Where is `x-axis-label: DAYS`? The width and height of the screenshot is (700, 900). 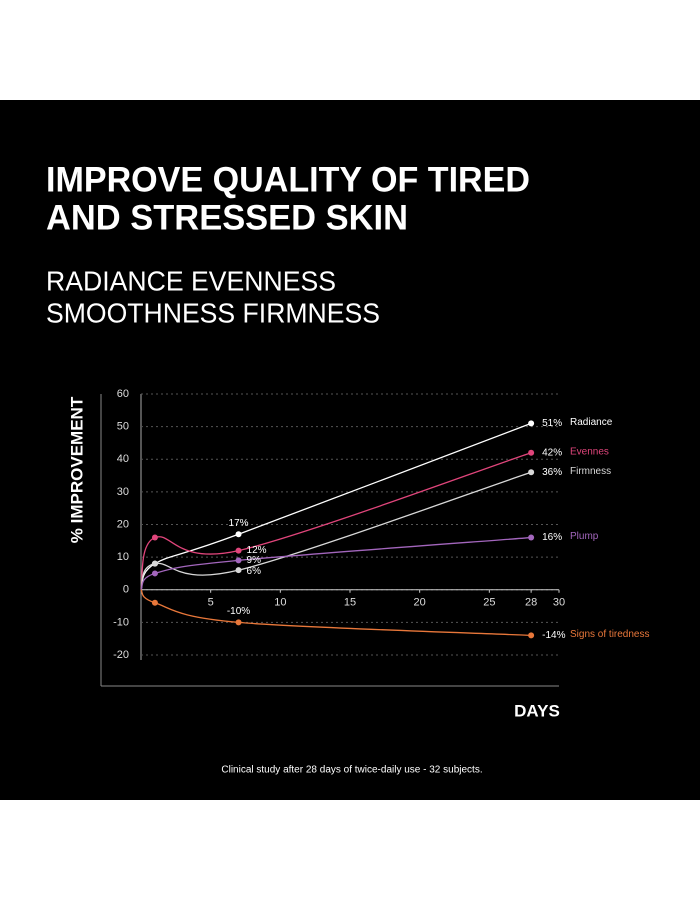 x-axis-label: DAYS is located at coordinates (537, 710).